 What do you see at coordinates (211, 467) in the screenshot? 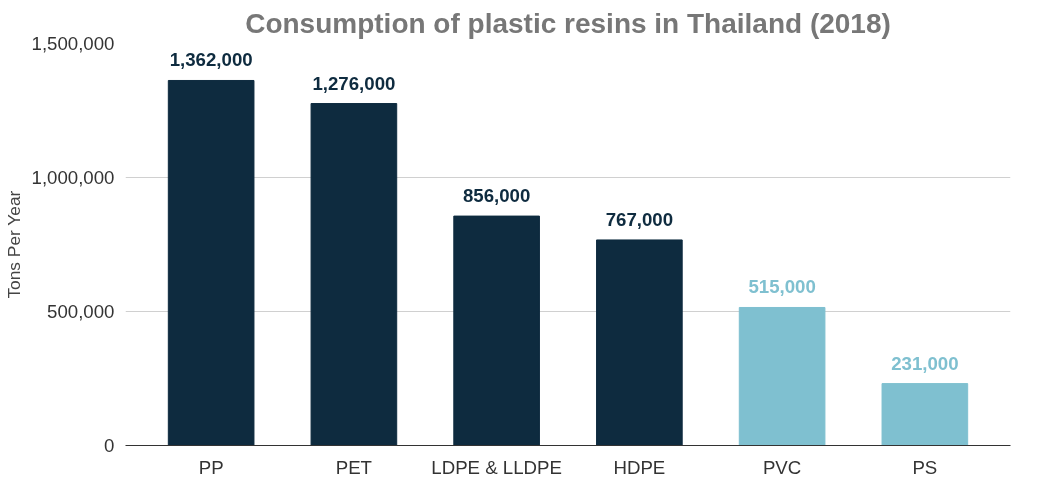
I see `x-tick-label: PP` at bounding box center [211, 467].